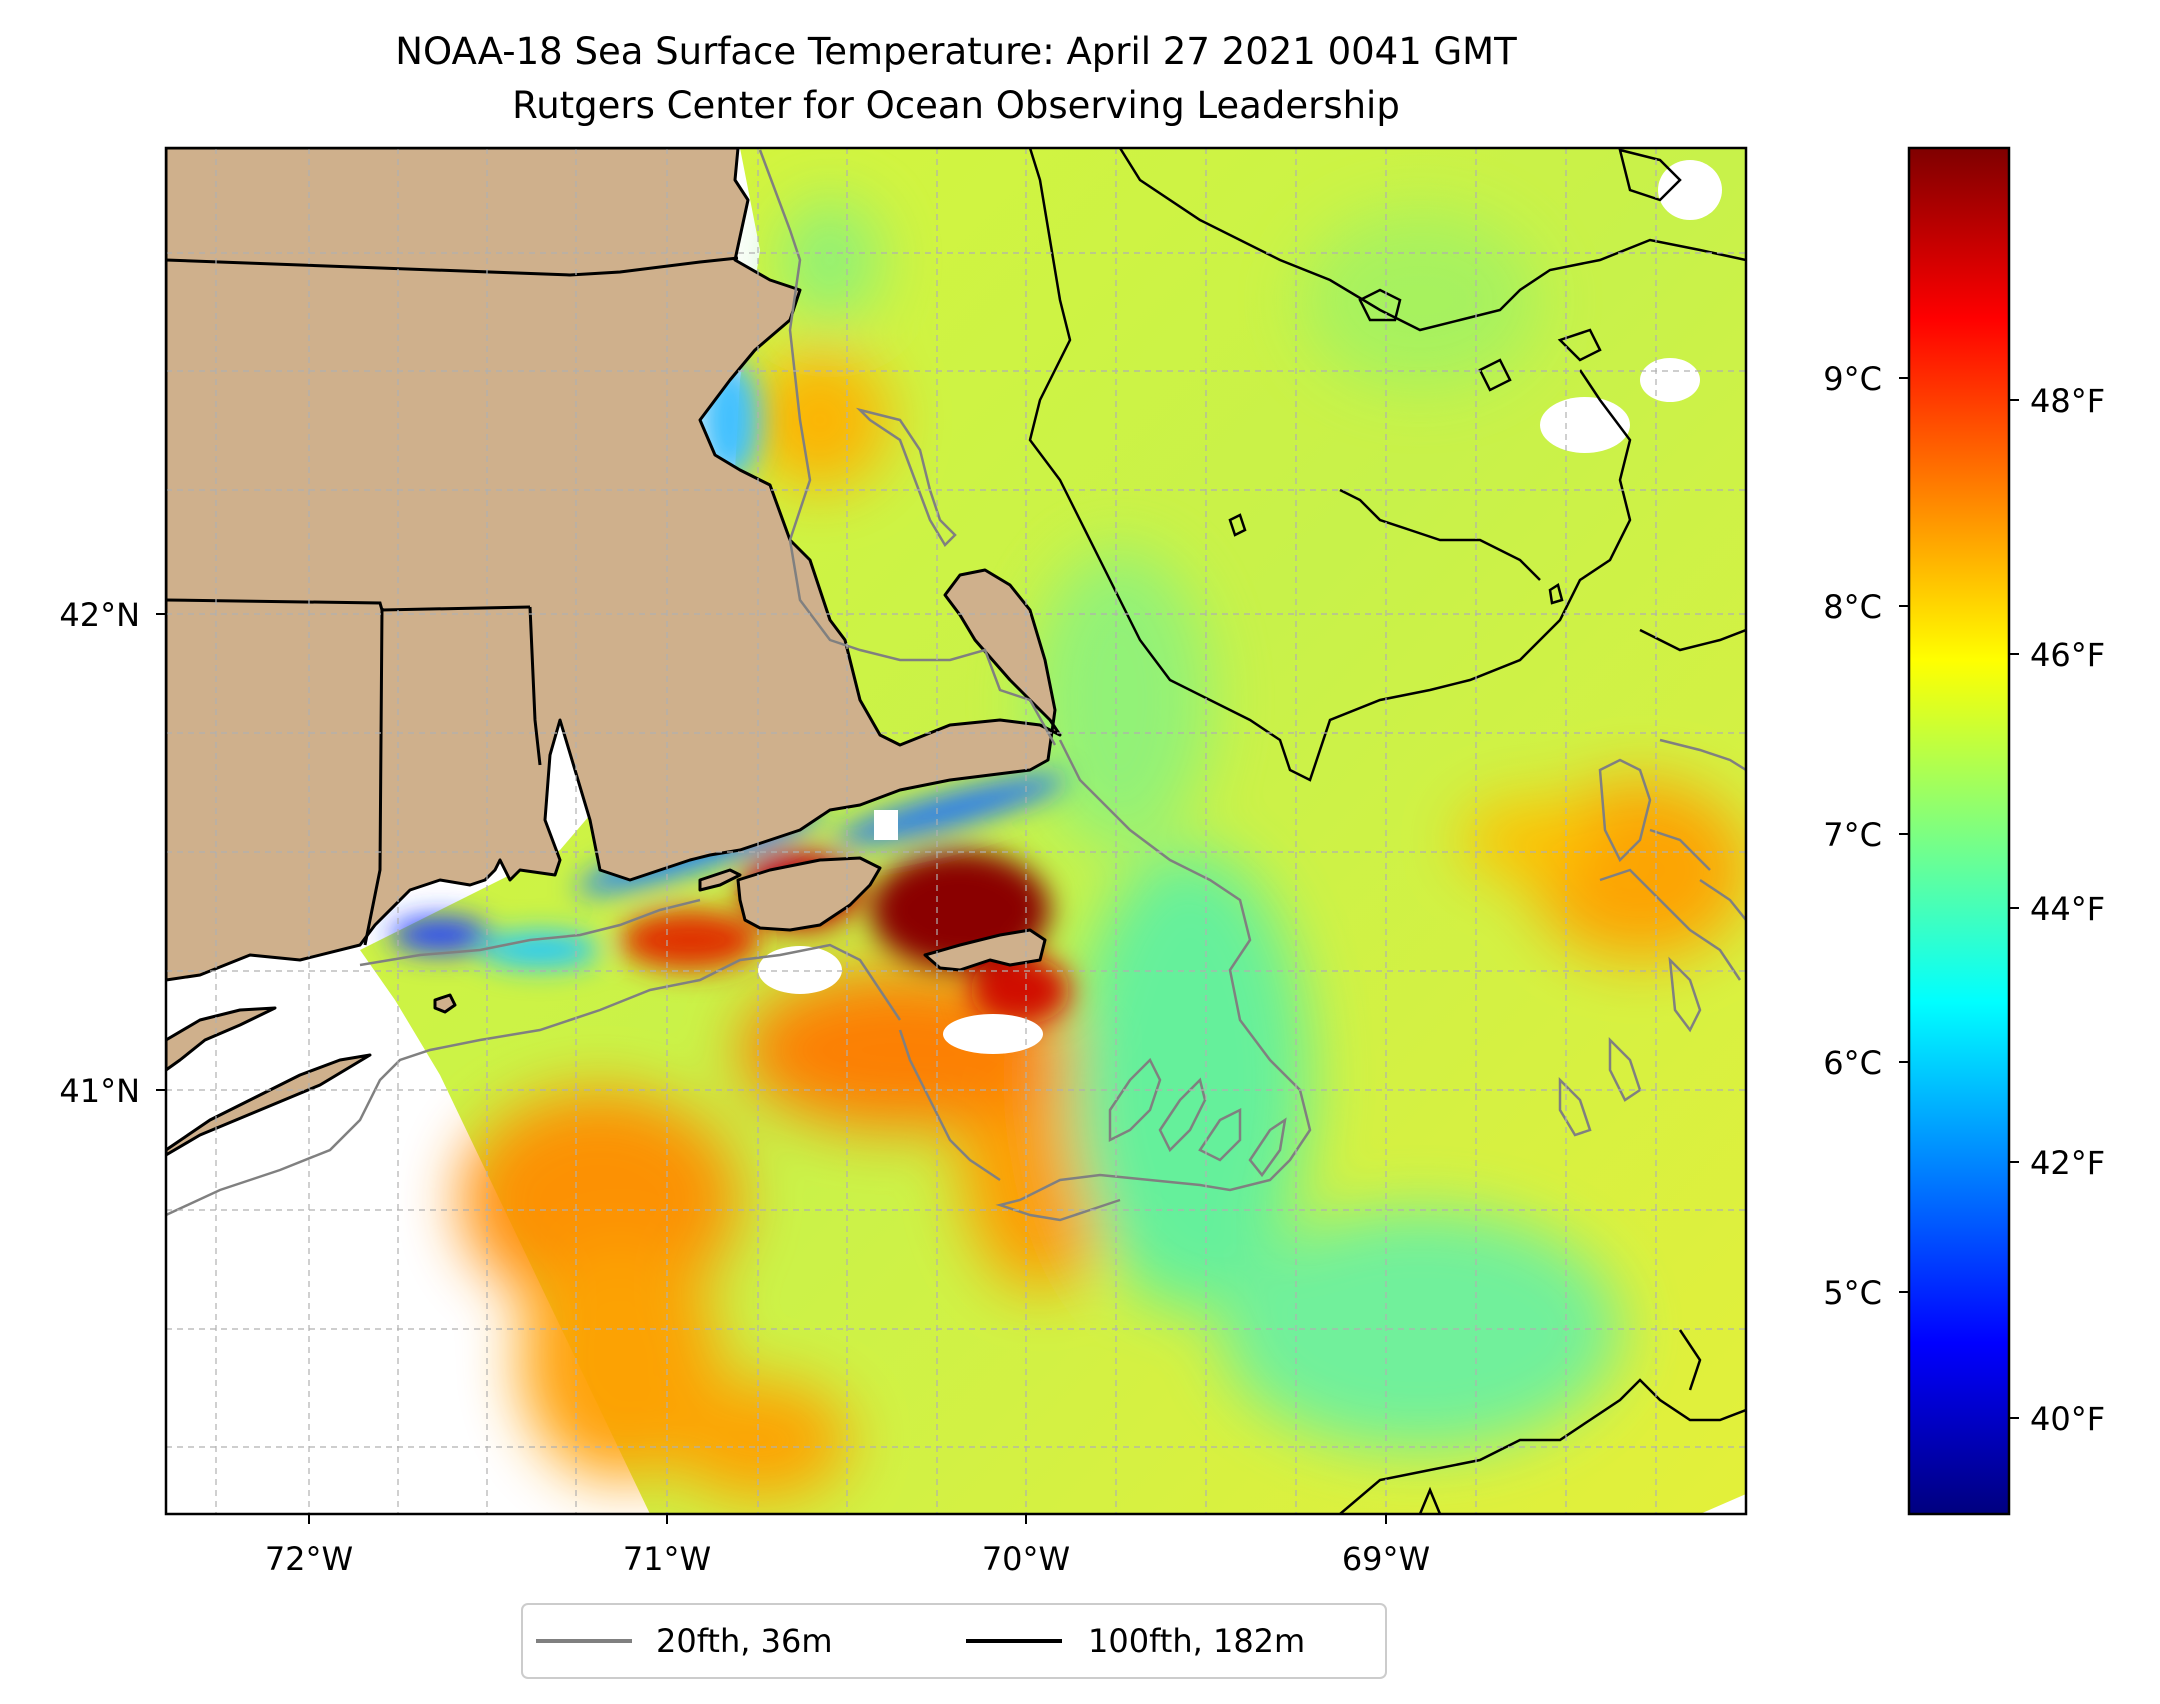 Image resolution: width=2160 pixels, height=1704 pixels. I want to click on x-tick-label-70w: 70°W, so click(1026, 1559).